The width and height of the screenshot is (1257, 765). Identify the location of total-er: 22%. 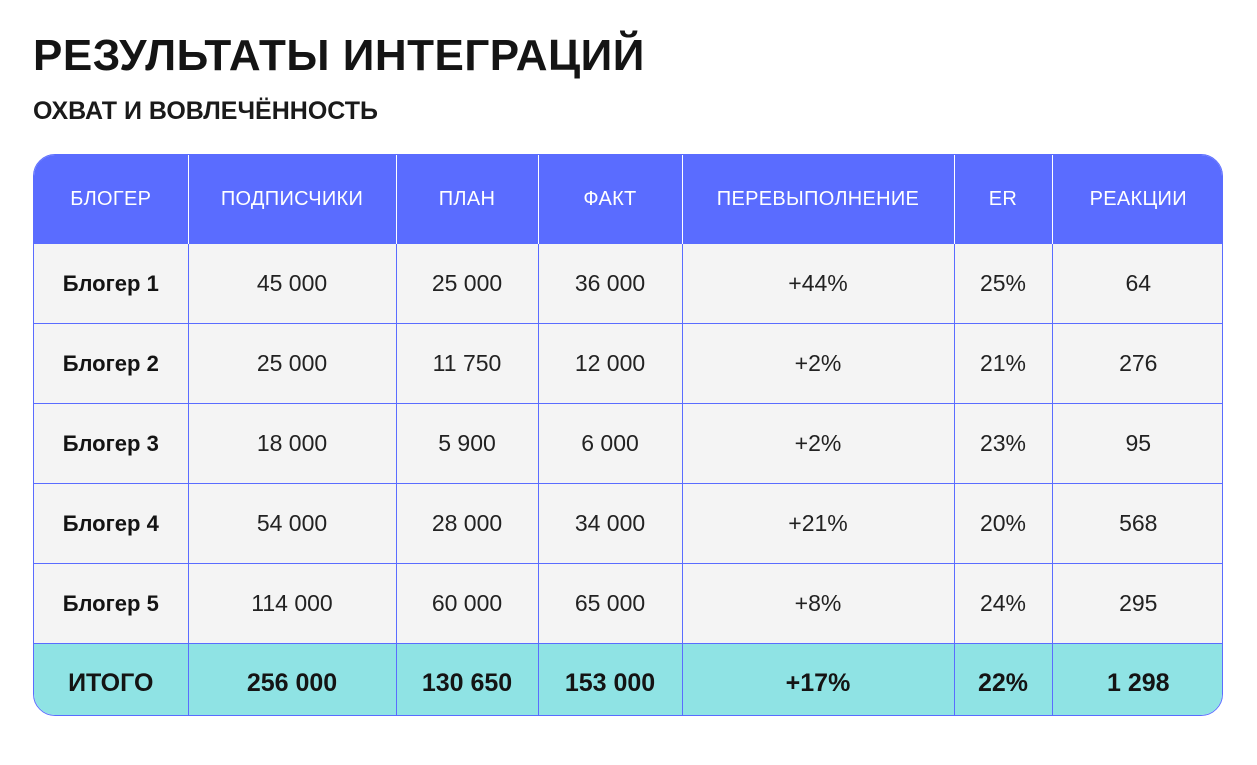
(1003, 679).